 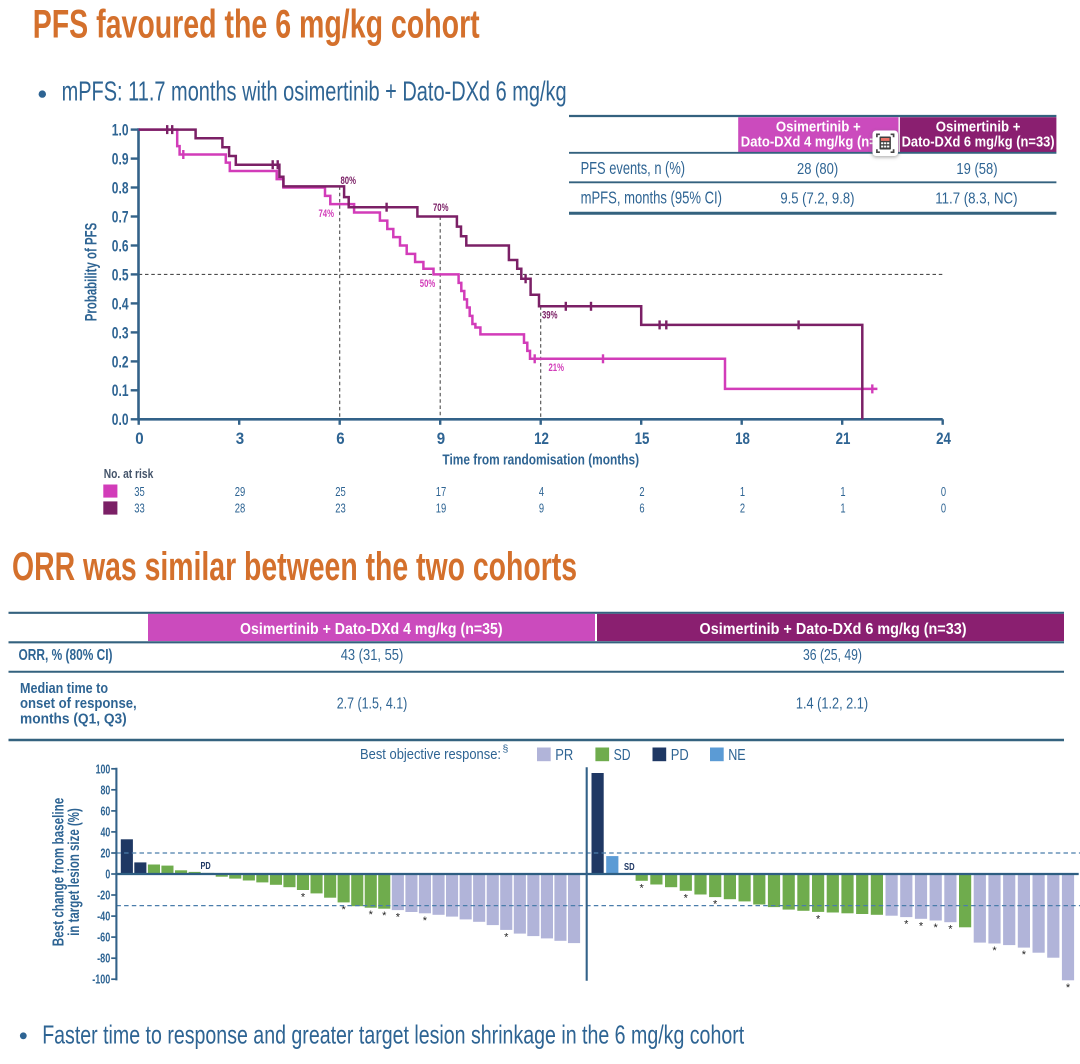 I want to click on svg-text: PR, so click(x=564, y=755).